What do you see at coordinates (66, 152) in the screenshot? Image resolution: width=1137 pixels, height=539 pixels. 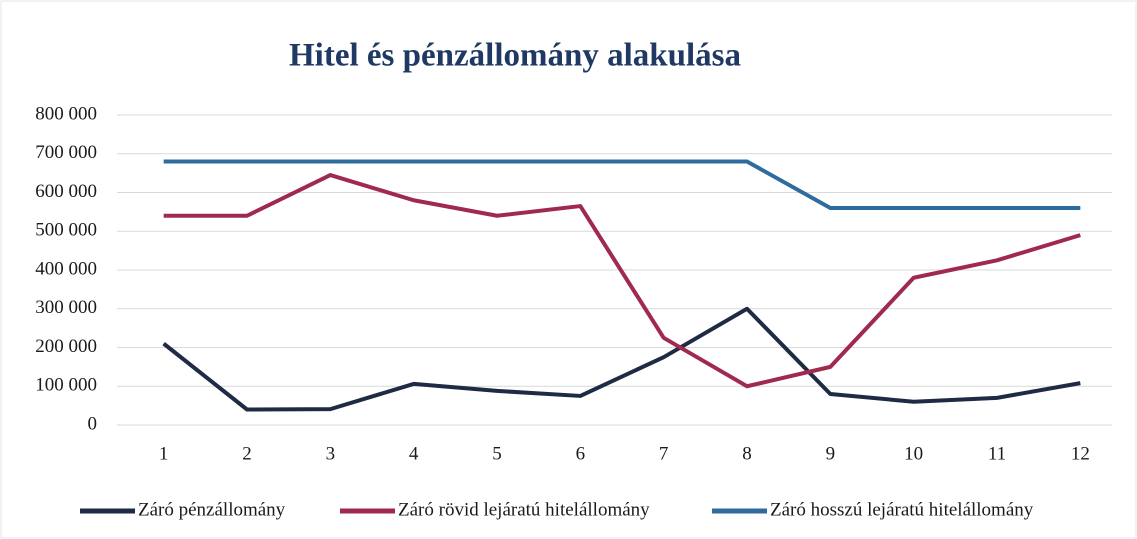 I see `y-tick-label: 700 000` at bounding box center [66, 152].